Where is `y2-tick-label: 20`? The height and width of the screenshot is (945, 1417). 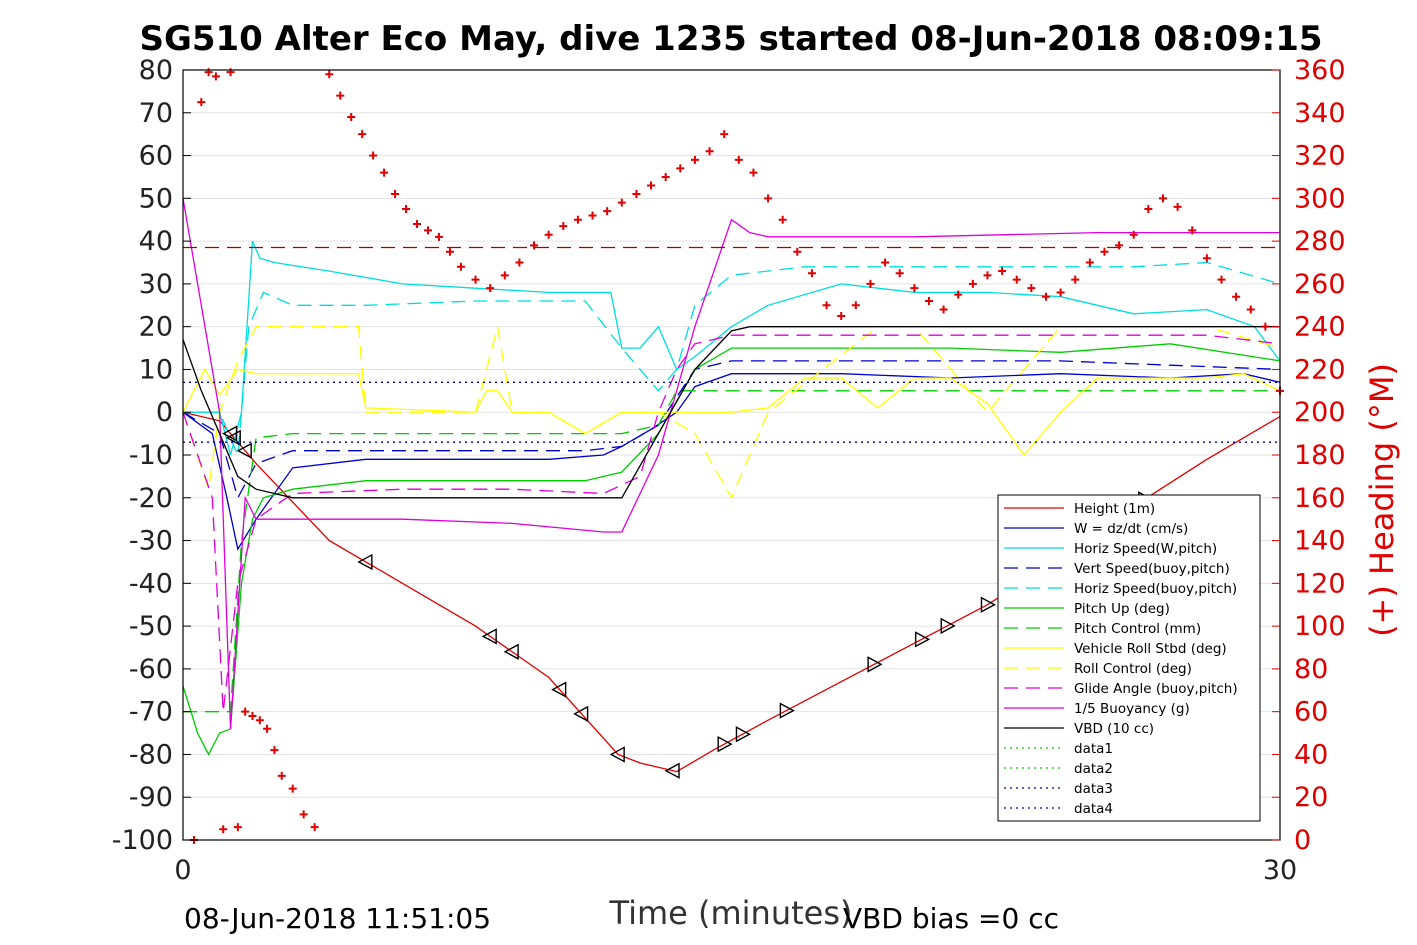 y2-tick-label: 20 is located at coordinates (1311, 797).